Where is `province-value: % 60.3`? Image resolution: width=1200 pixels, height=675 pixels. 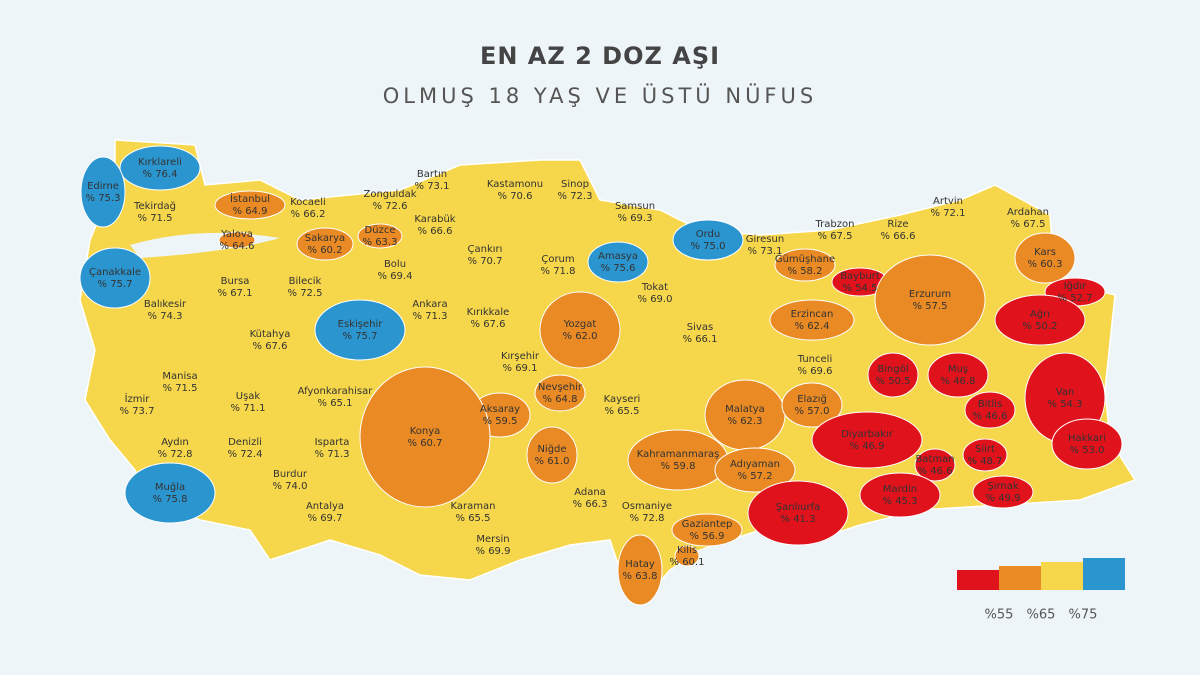
province-value: % 60.3 is located at coordinates (1045, 264).